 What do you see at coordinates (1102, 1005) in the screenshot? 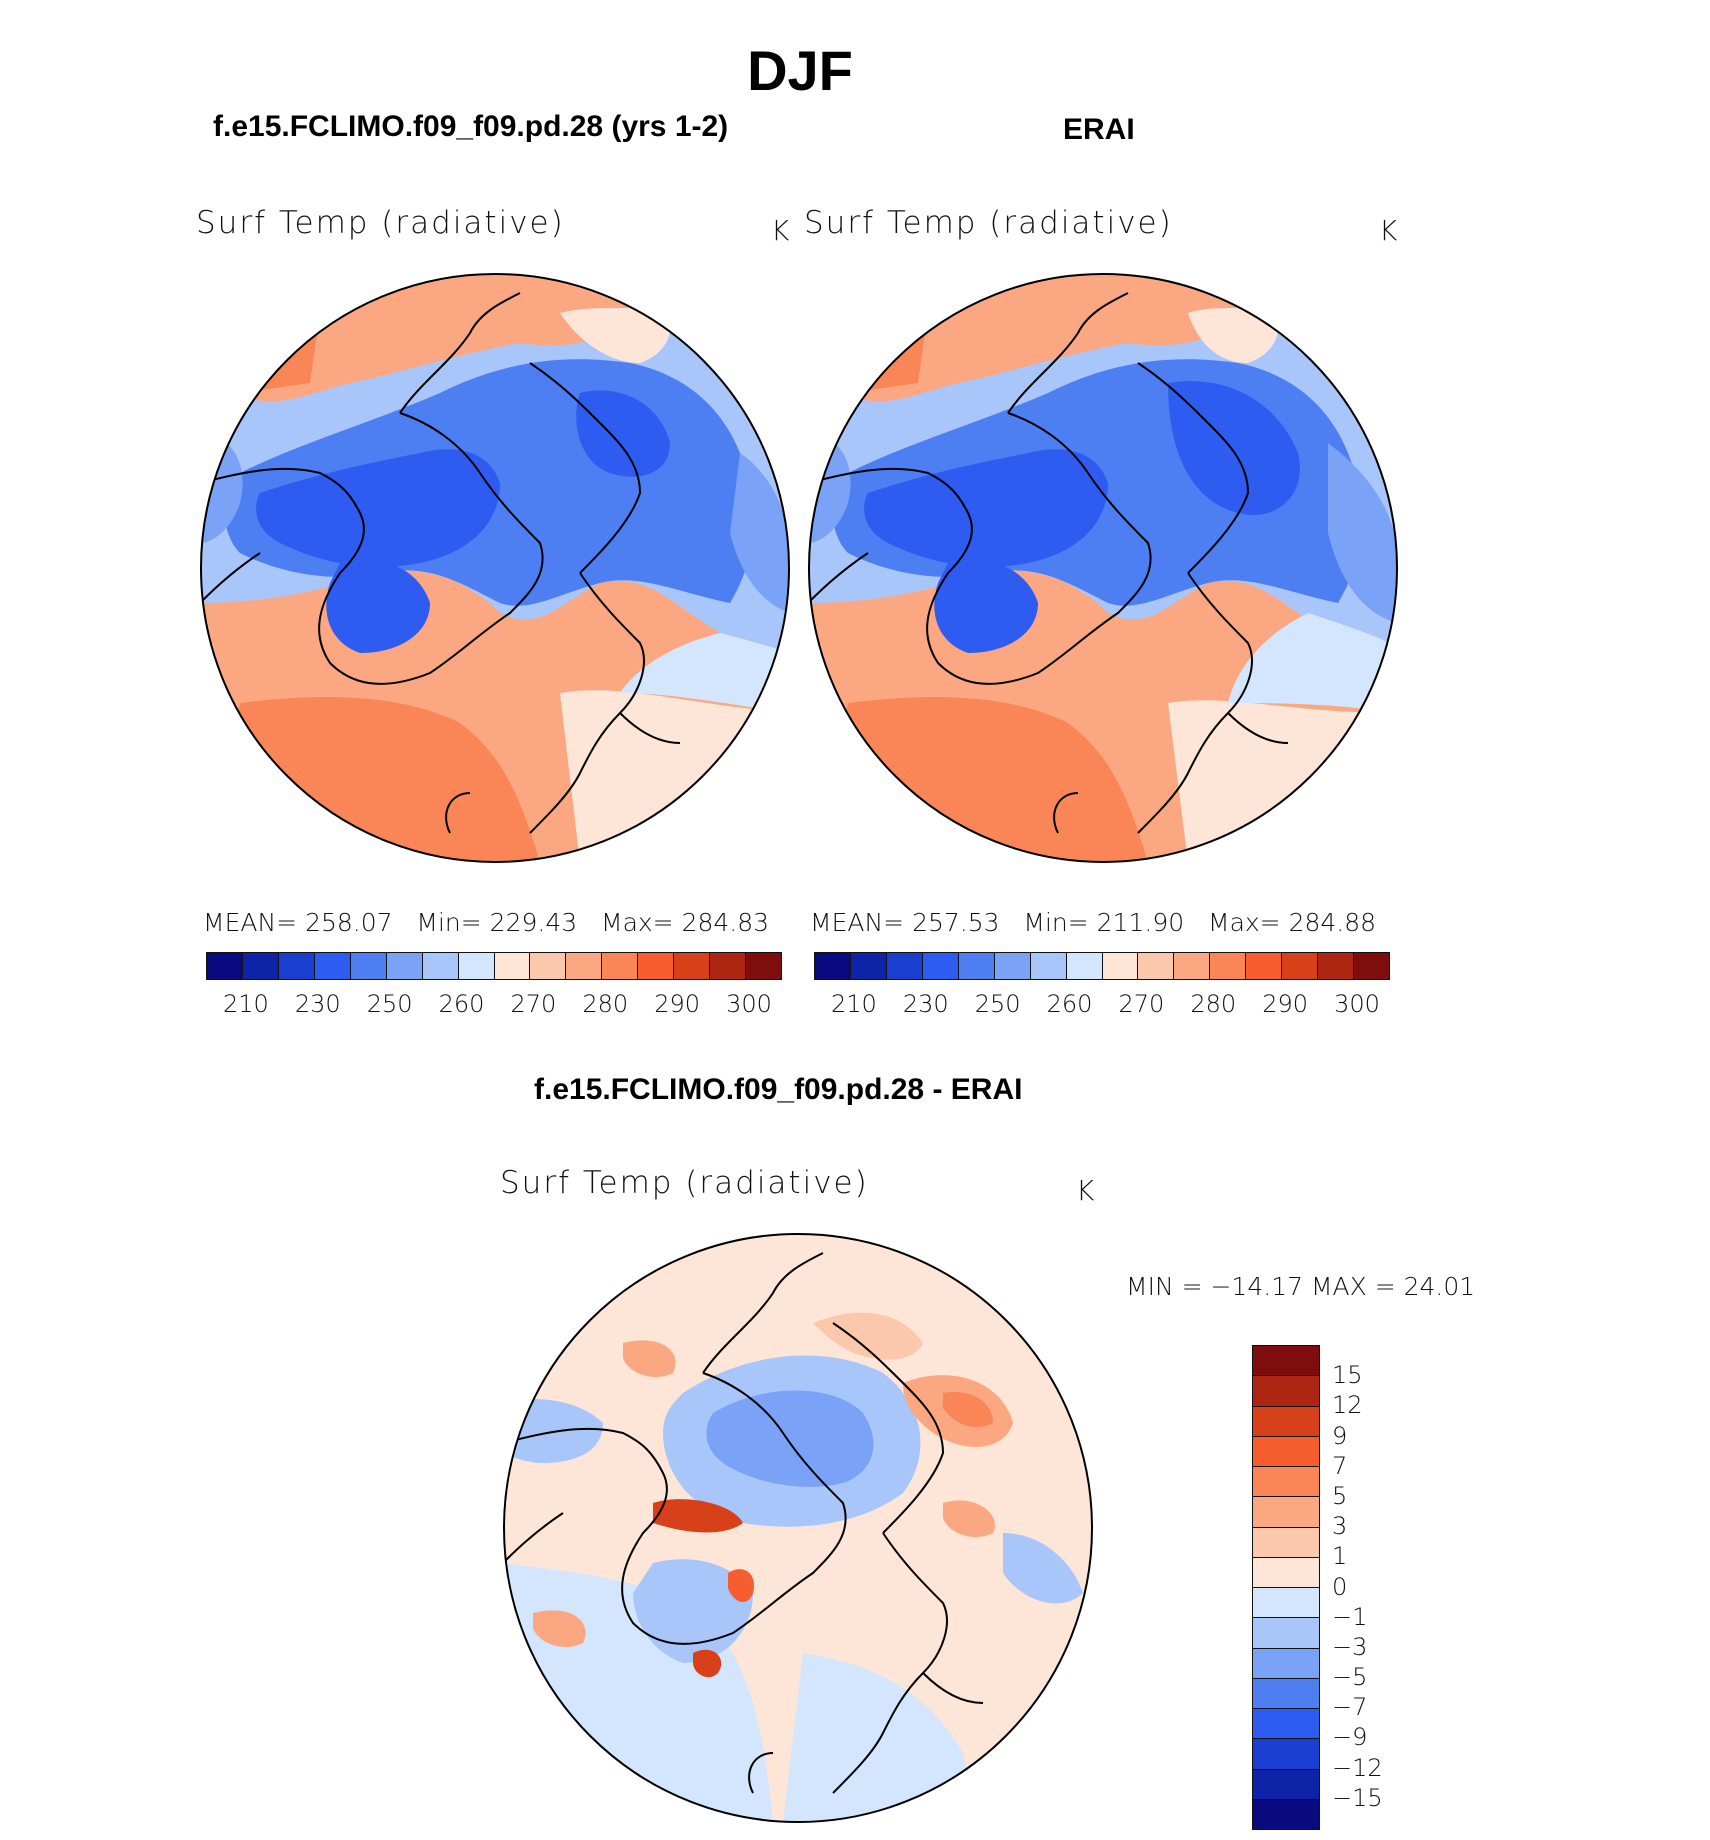
I see `panel2-colorbar-ticks: 210 230 250 260 270 280 290 300` at bounding box center [1102, 1005].